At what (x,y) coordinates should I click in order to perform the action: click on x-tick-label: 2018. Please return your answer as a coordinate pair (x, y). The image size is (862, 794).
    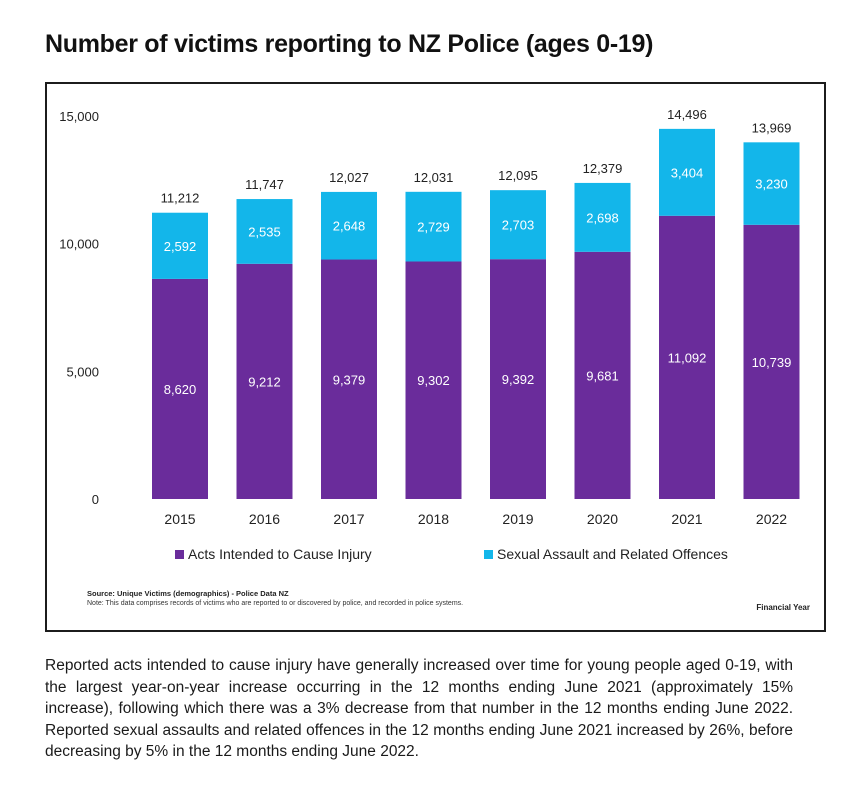
    Looking at the image, I should click on (433, 519).